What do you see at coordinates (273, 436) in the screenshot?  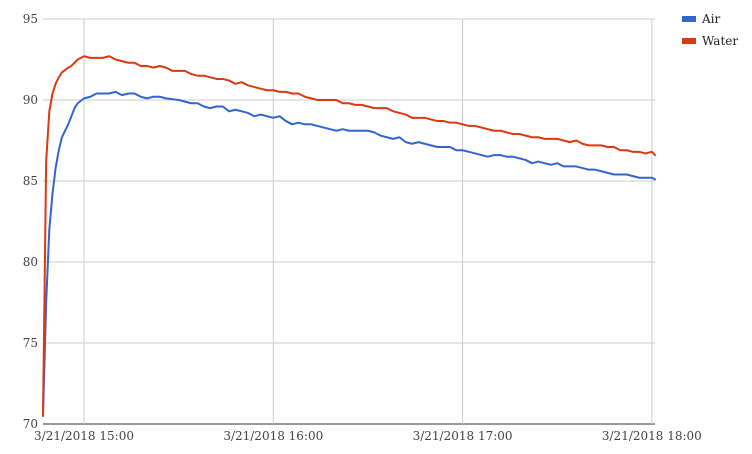 I see `x-tick-label: 3/21/2018 16:00` at bounding box center [273, 436].